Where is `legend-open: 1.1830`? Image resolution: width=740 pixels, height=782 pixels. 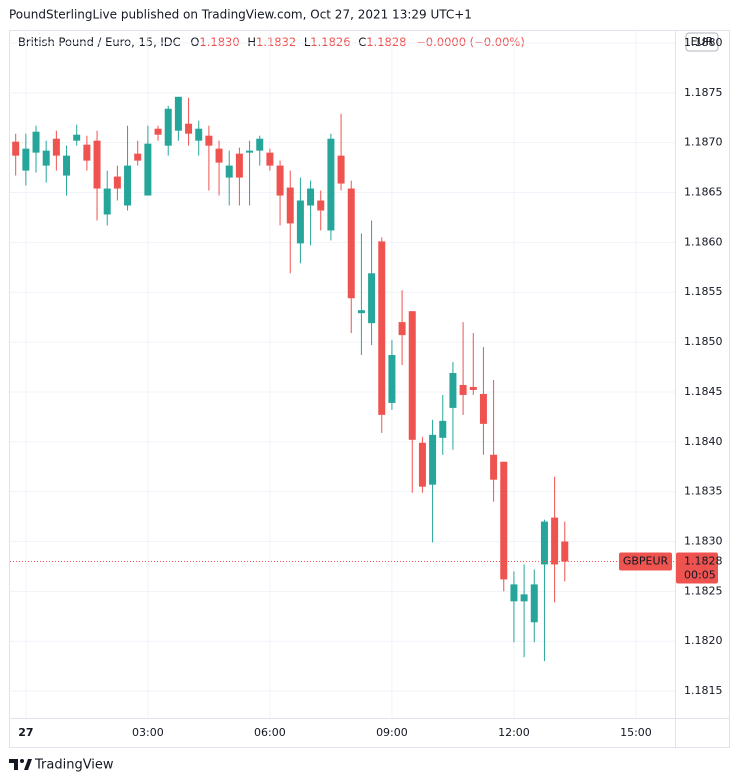 legend-open: 1.1830 is located at coordinates (219, 42).